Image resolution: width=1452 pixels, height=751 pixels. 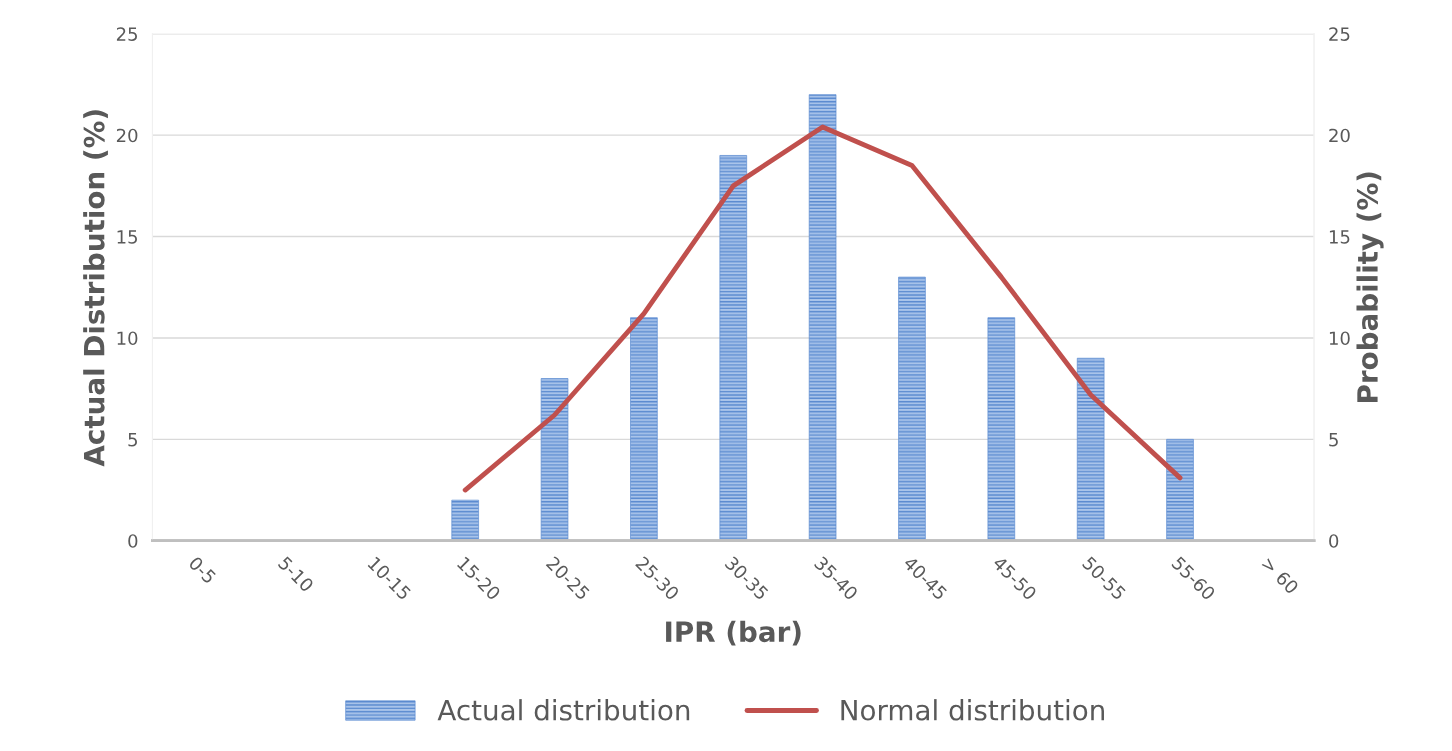 I want to click on x-axis-title: IPR (bar), so click(x=733, y=633).